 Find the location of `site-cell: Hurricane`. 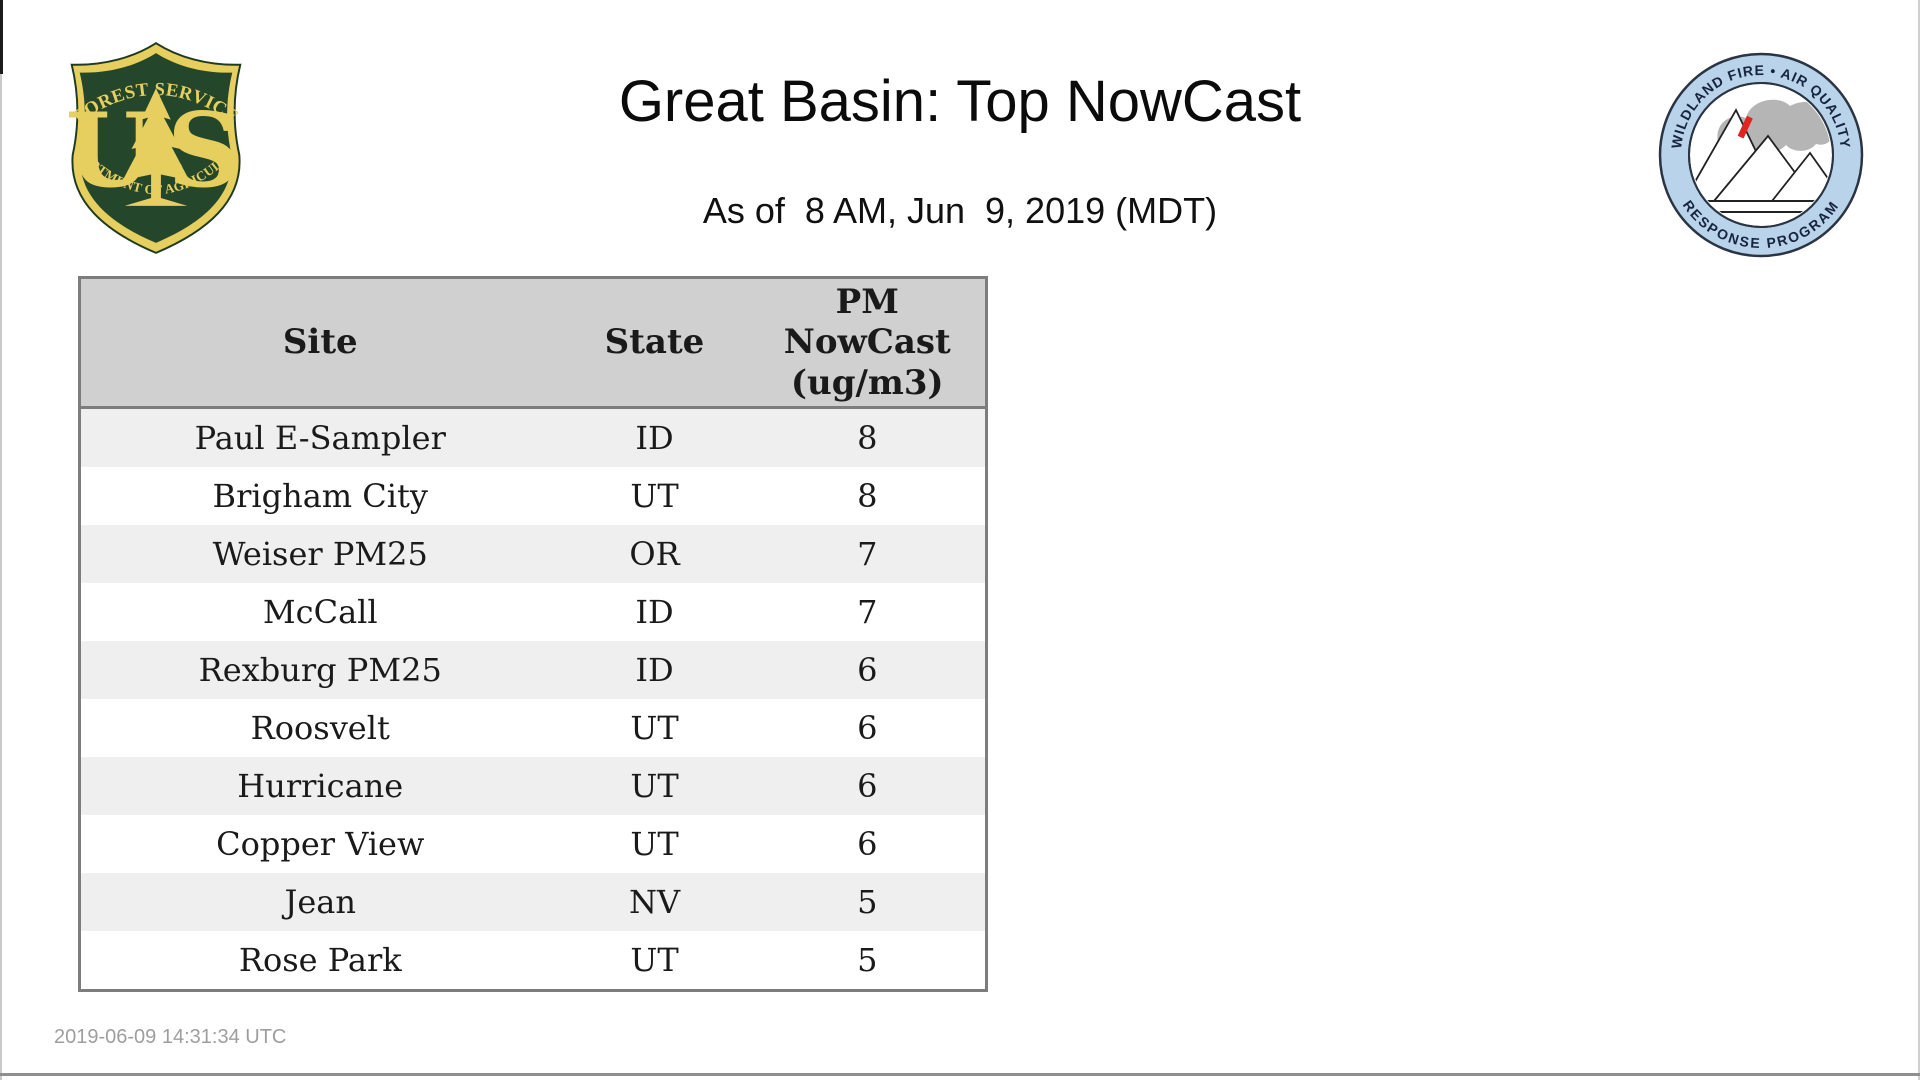

site-cell: Hurricane is located at coordinates (320, 786).